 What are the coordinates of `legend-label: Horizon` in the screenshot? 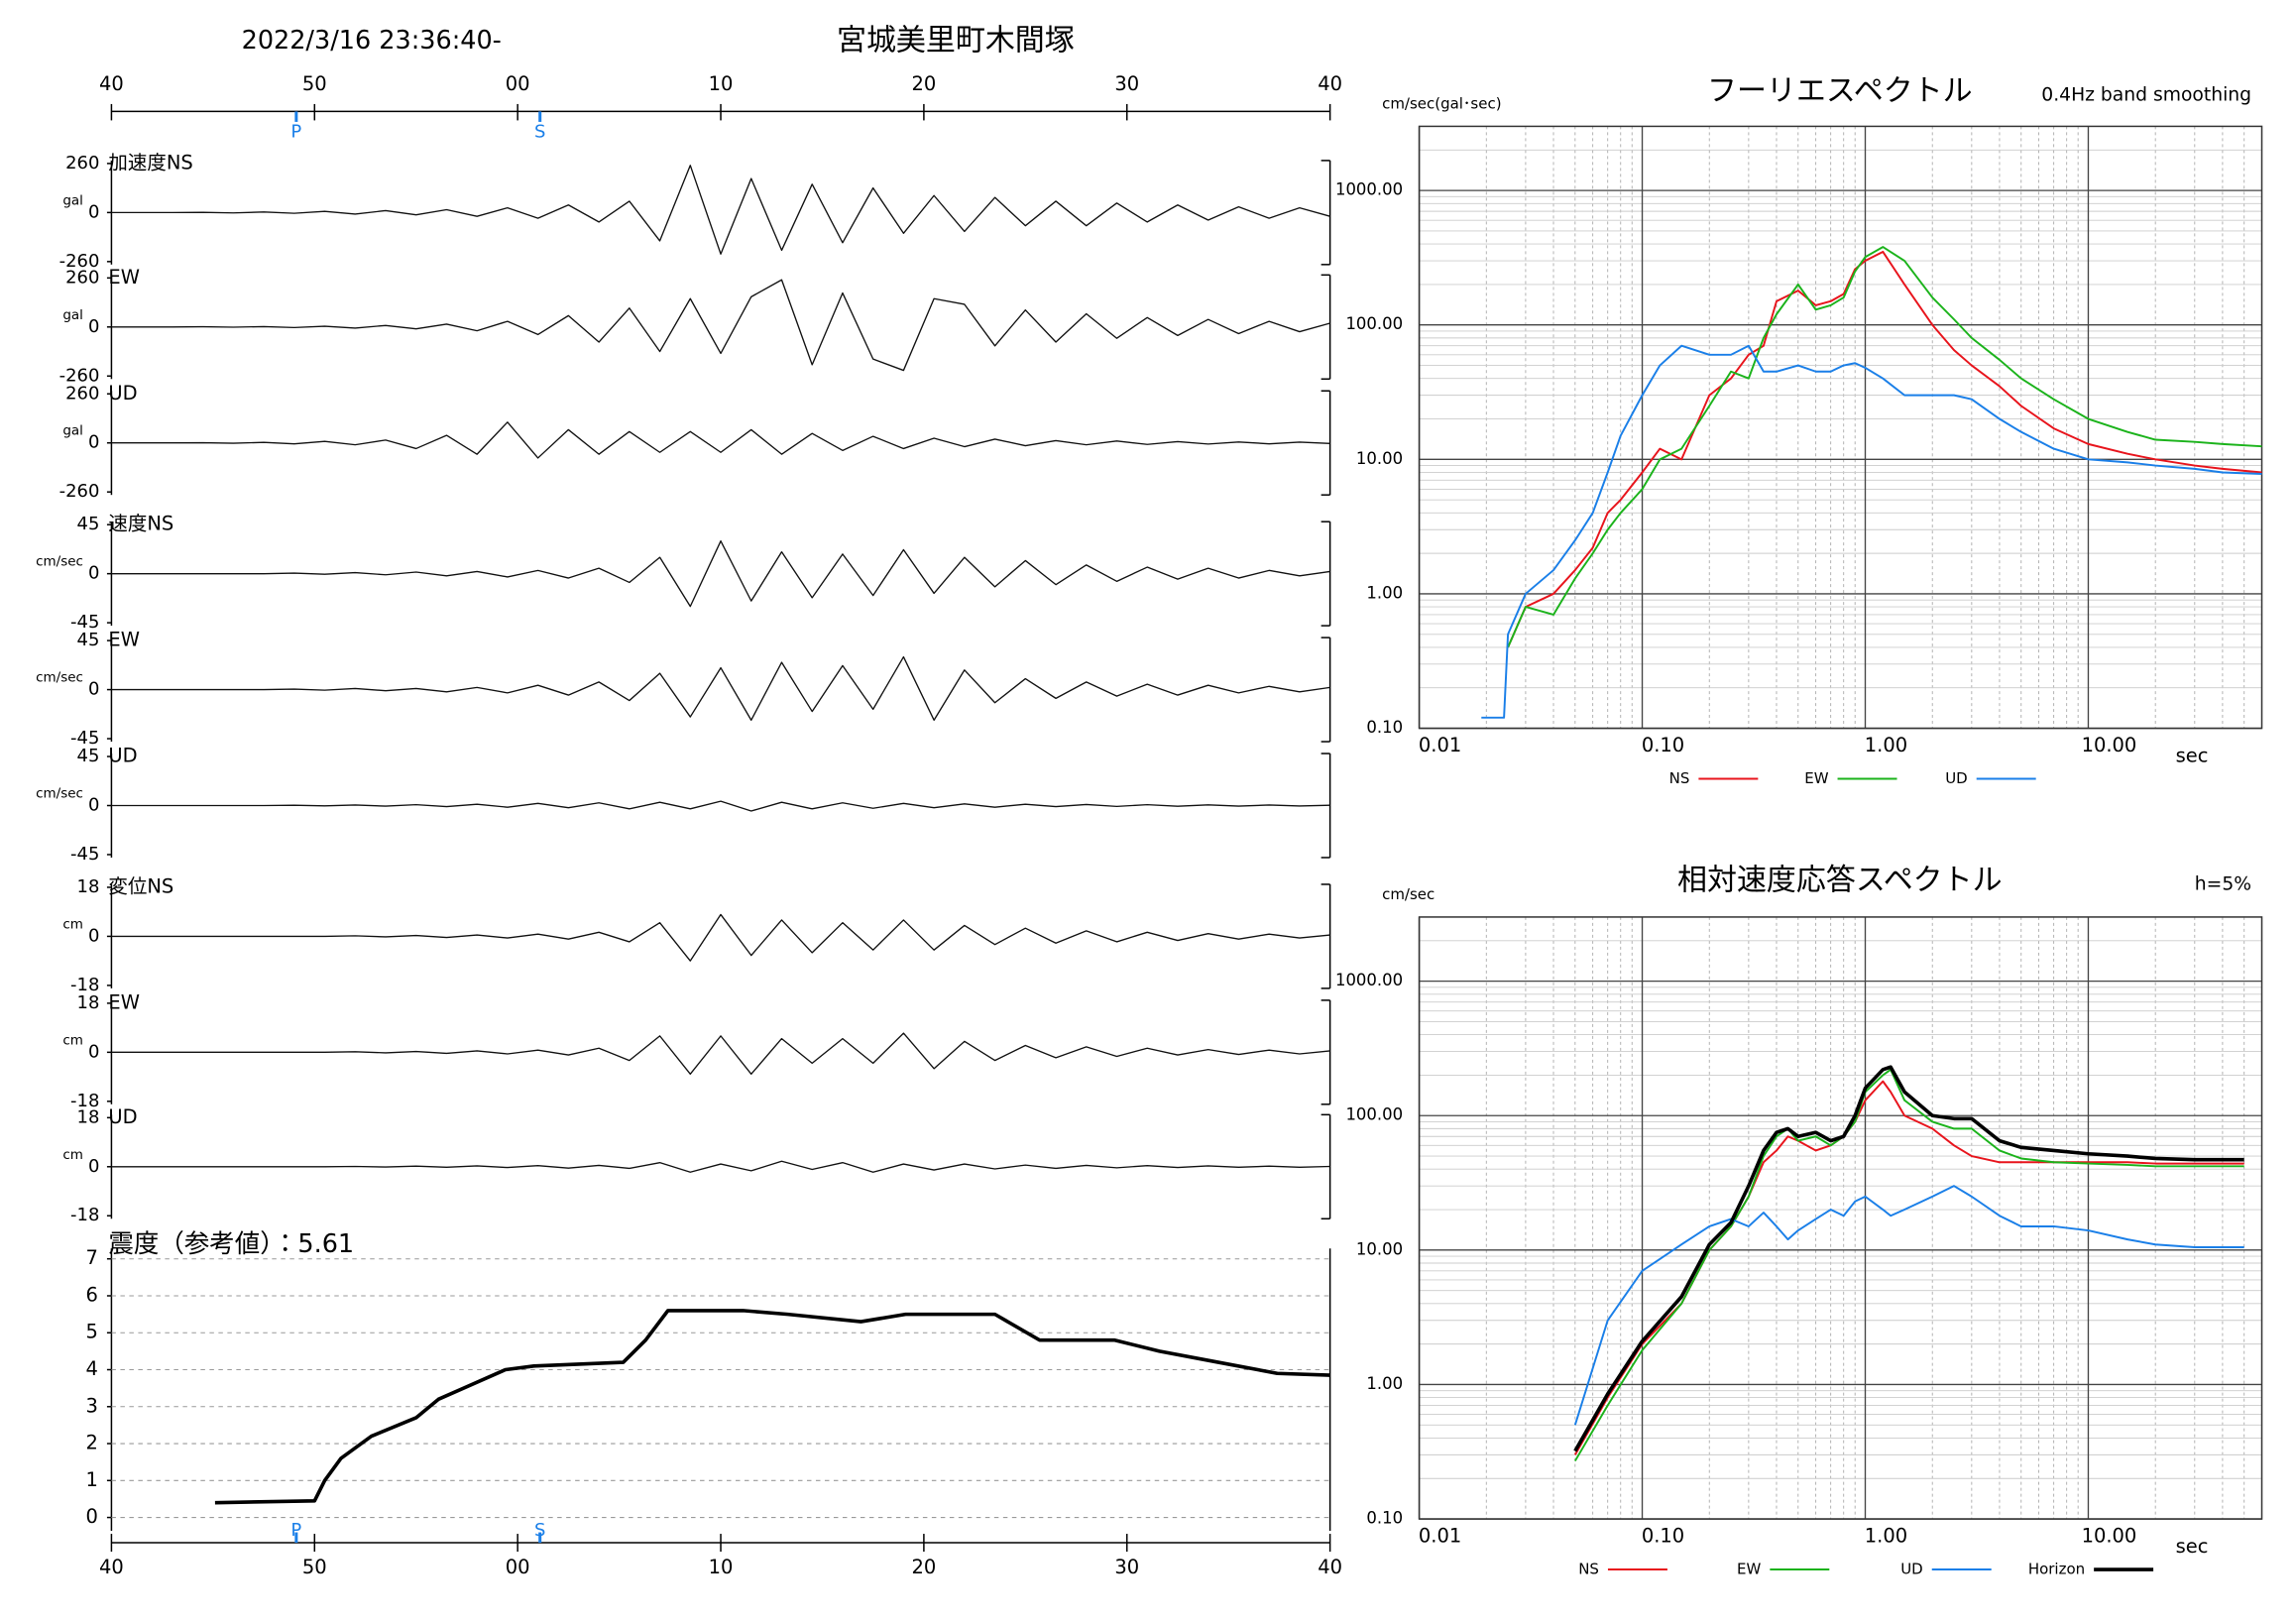 It's located at (2056, 1569).